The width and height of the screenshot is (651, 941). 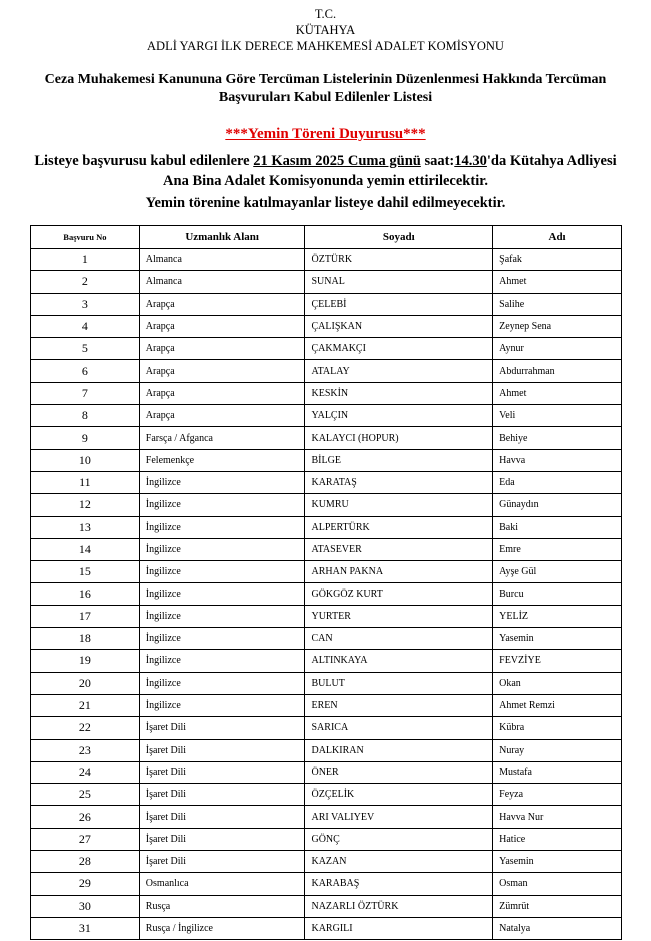 What do you see at coordinates (326, 750) in the screenshot?
I see `table-row: 23 İşaret Dili DALKIRAN Nuray` at bounding box center [326, 750].